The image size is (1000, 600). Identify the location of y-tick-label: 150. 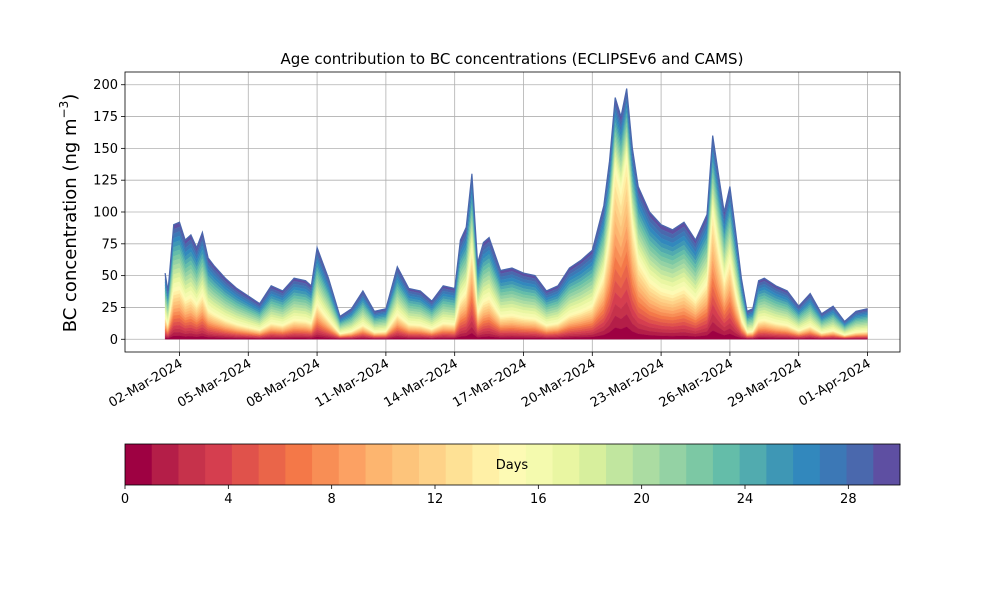
(105, 149).